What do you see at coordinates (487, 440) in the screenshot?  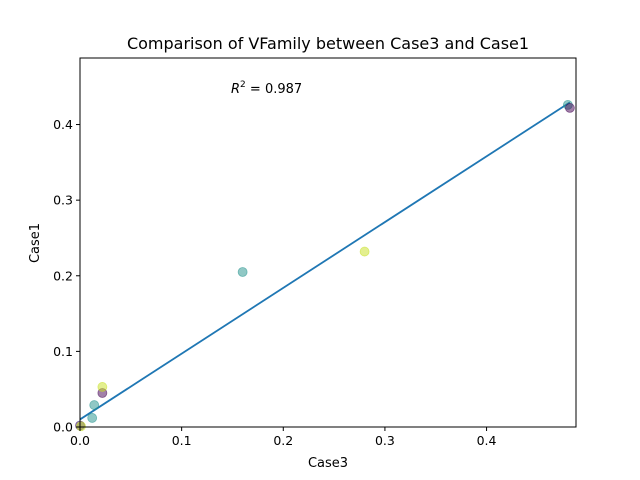 I see `x-tick-label: 0.4` at bounding box center [487, 440].